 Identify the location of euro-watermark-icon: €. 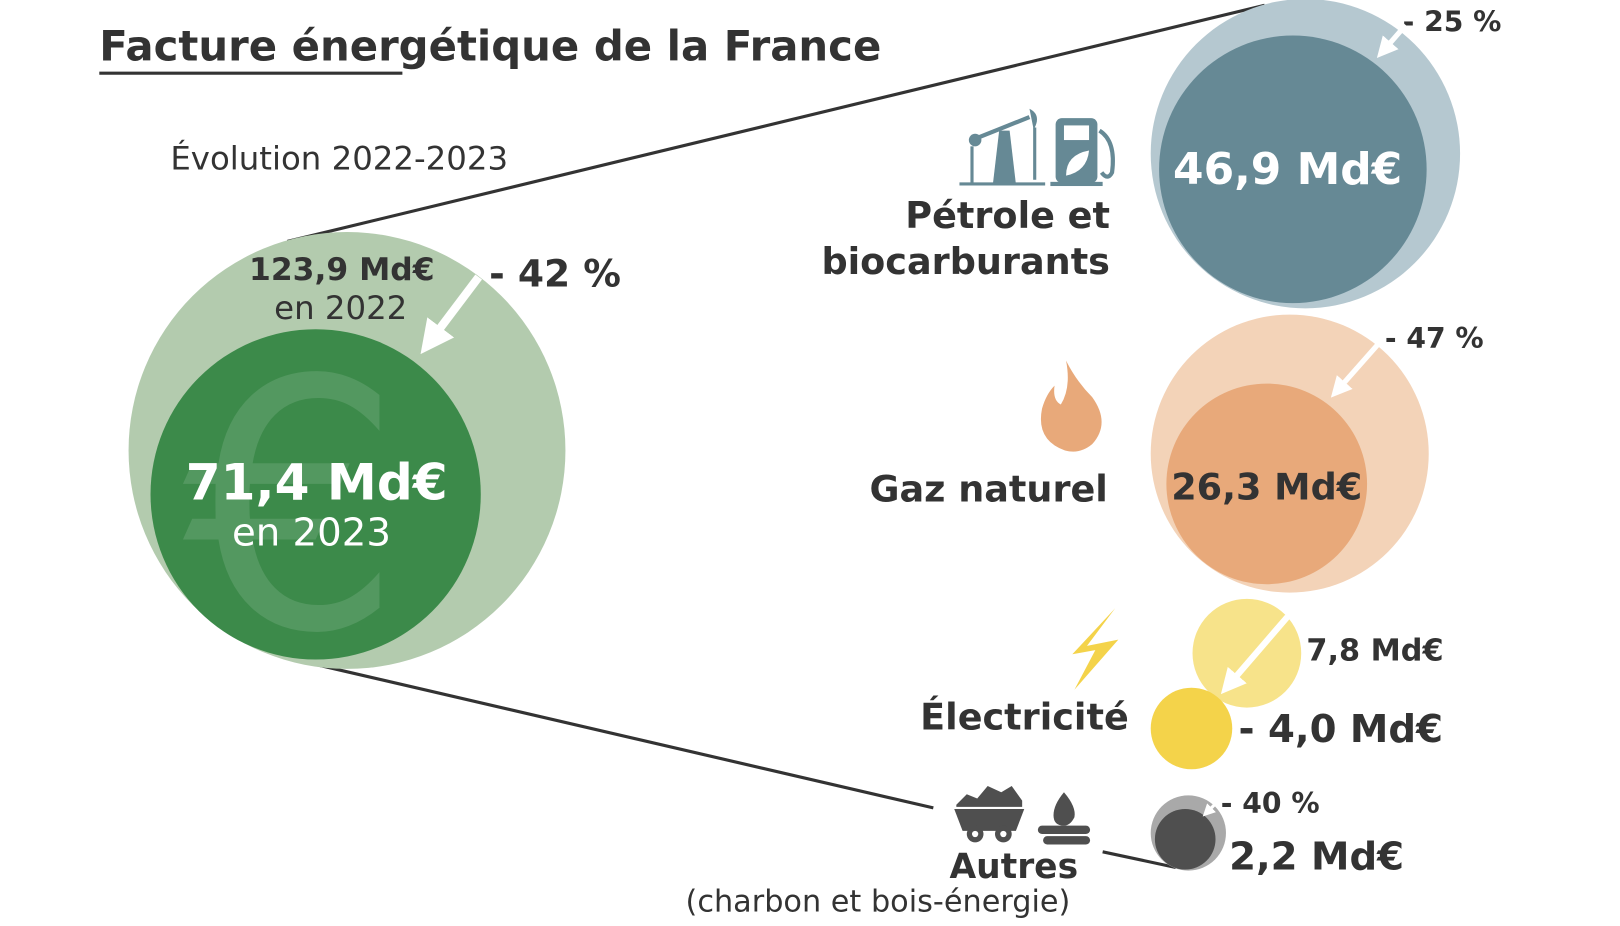
(292, 508).